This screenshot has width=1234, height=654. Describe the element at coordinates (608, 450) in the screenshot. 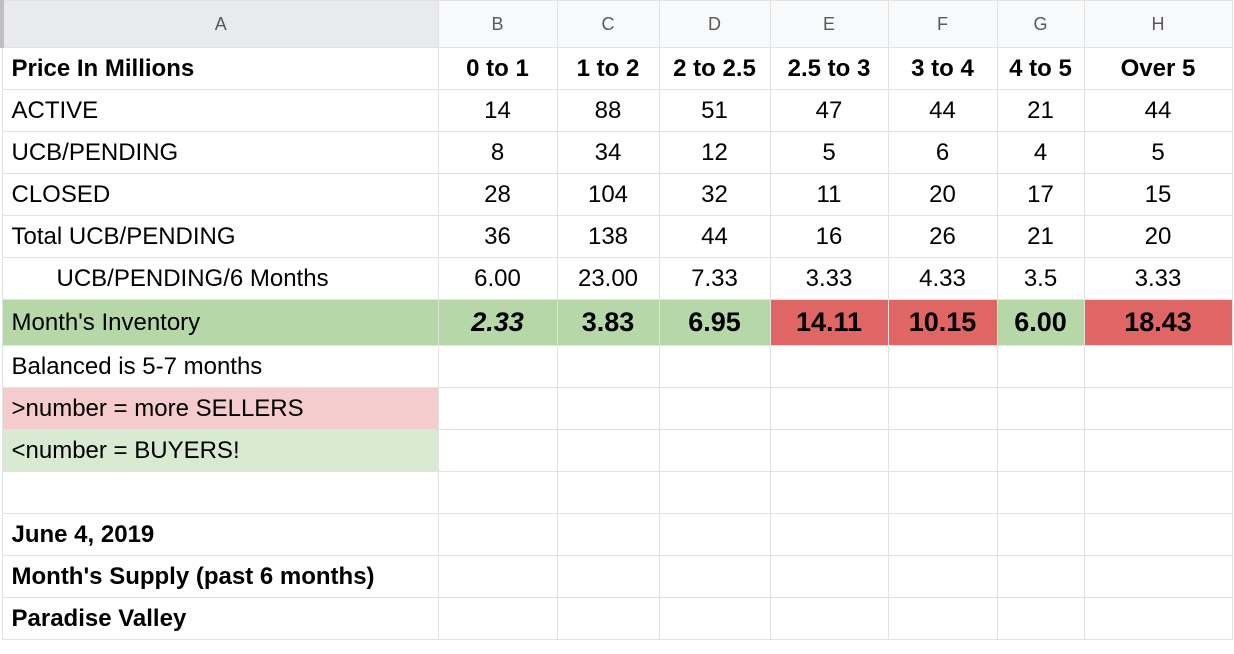

I see `cell-c11` at that location.